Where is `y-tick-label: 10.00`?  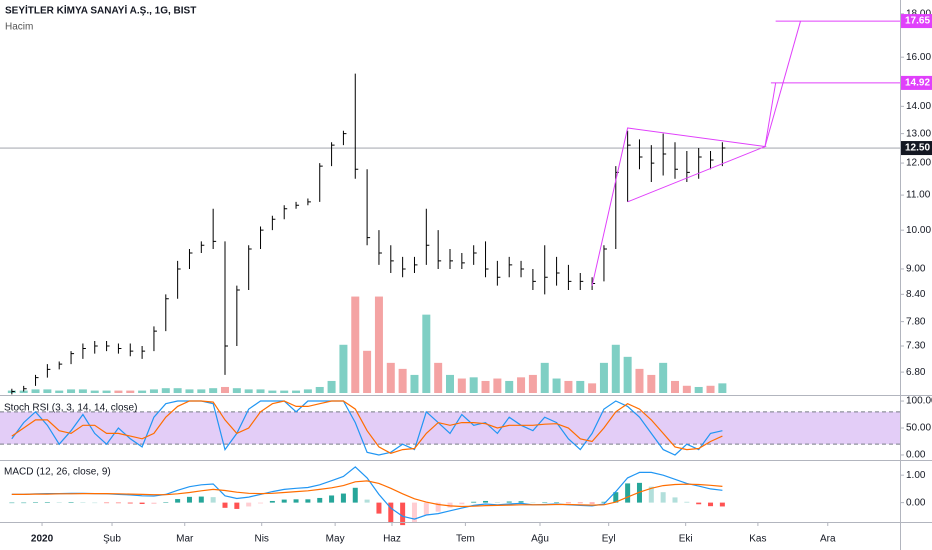
y-tick-label: 10.00 is located at coordinates (918, 230).